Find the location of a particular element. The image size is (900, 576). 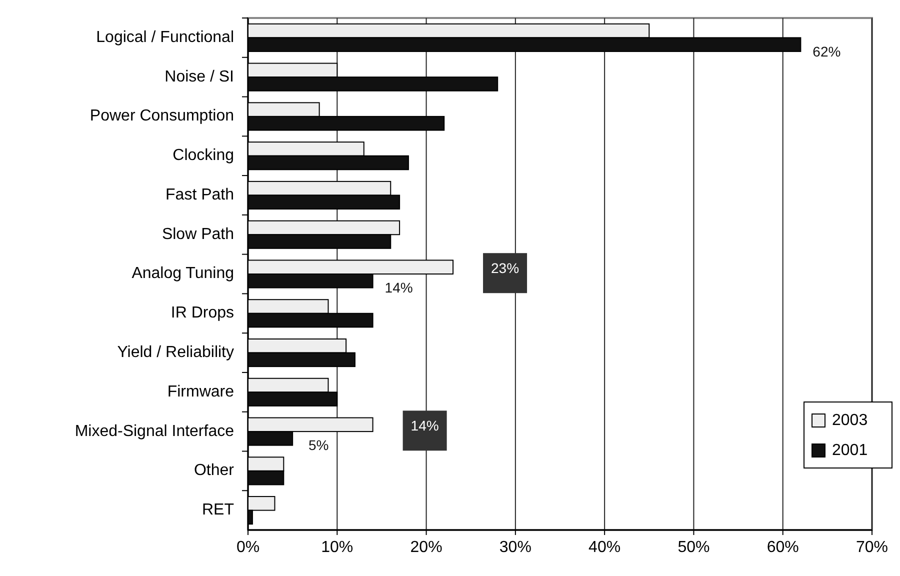

y-tick-label: Analog Tuning is located at coordinates (183, 273).